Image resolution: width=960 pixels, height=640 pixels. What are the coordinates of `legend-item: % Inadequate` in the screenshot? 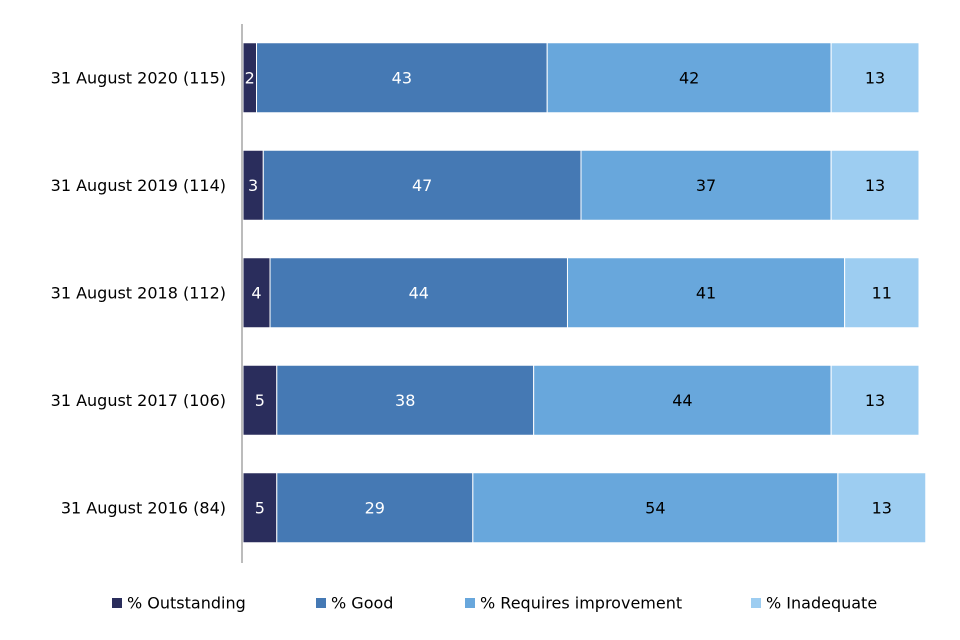 It's located at (814, 603).